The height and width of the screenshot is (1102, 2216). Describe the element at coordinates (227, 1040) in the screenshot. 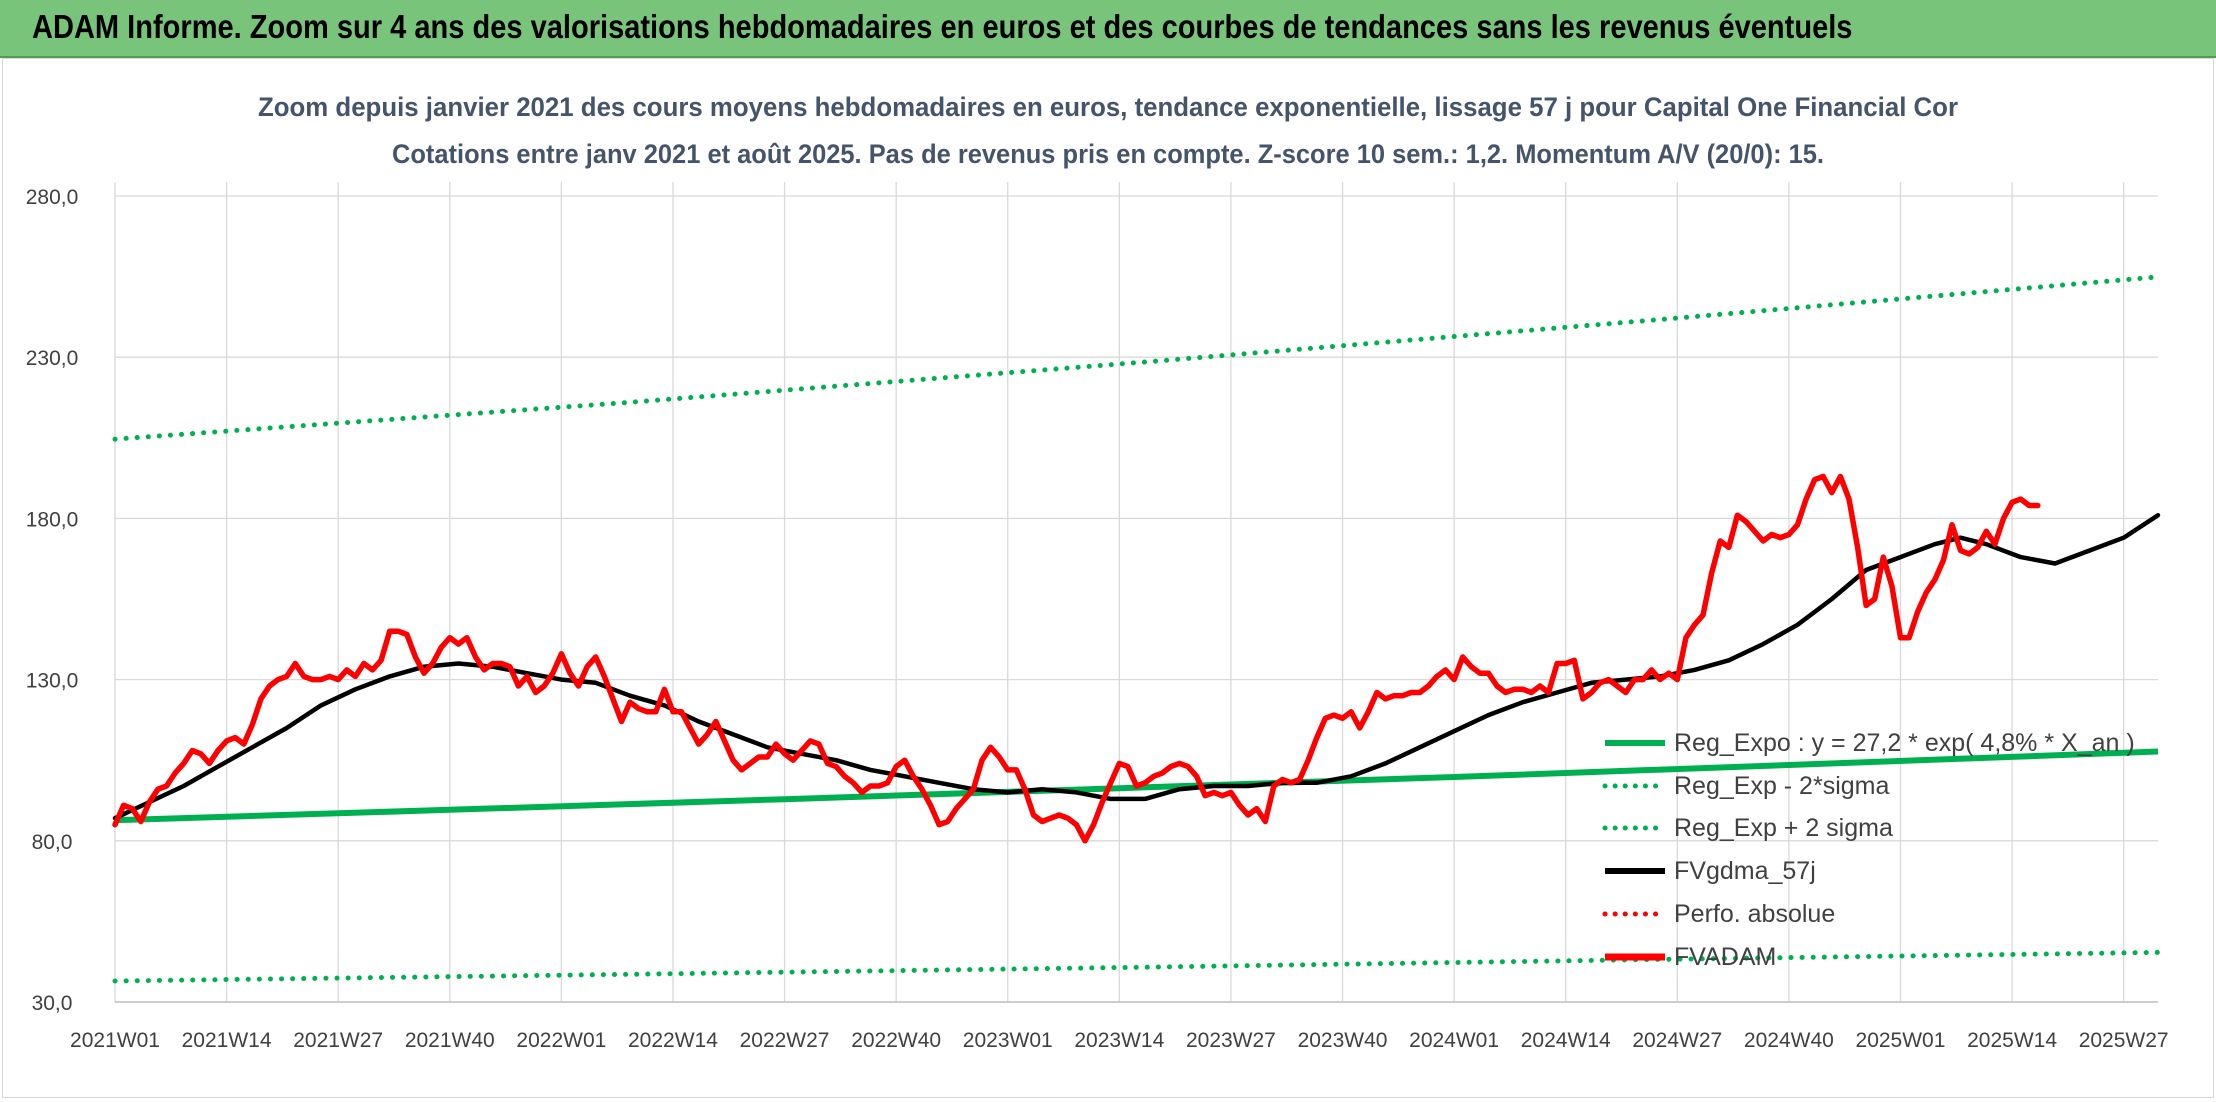

I see `x-tick-label: 2021W14` at that location.